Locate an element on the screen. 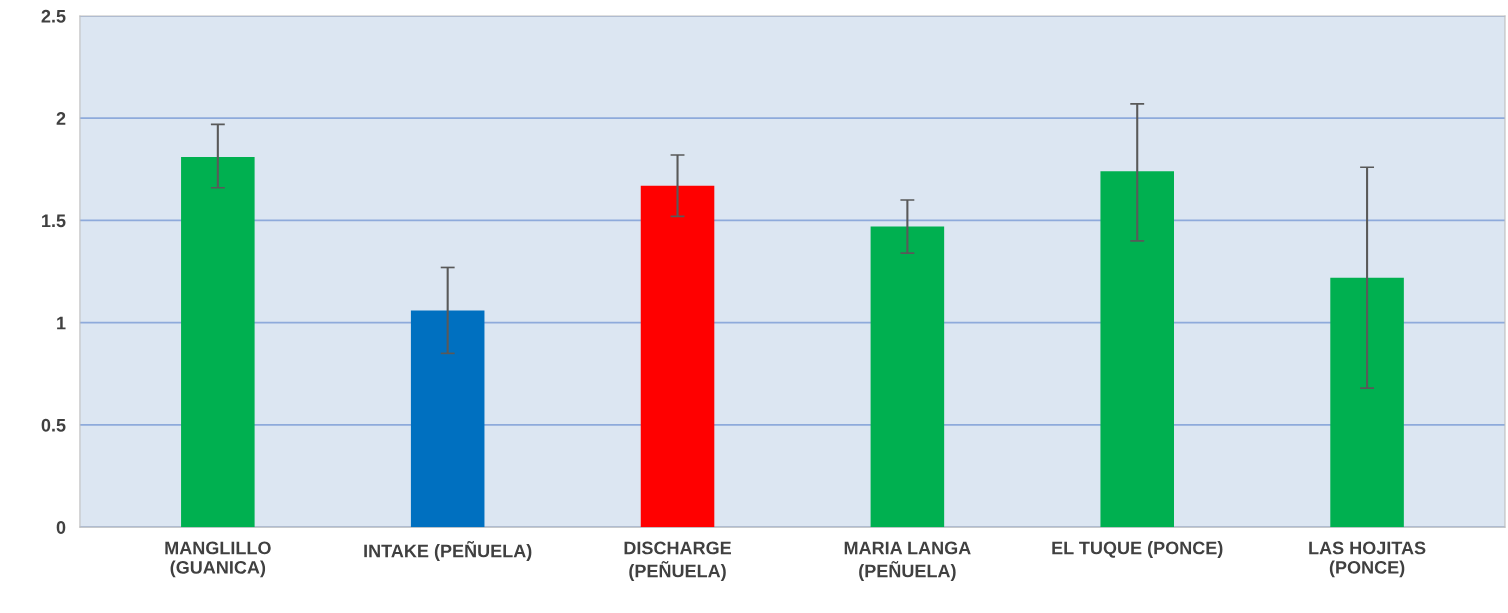  x-tick-label: MARIA LANGA (PEÑUELA) is located at coordinates (907, 561).